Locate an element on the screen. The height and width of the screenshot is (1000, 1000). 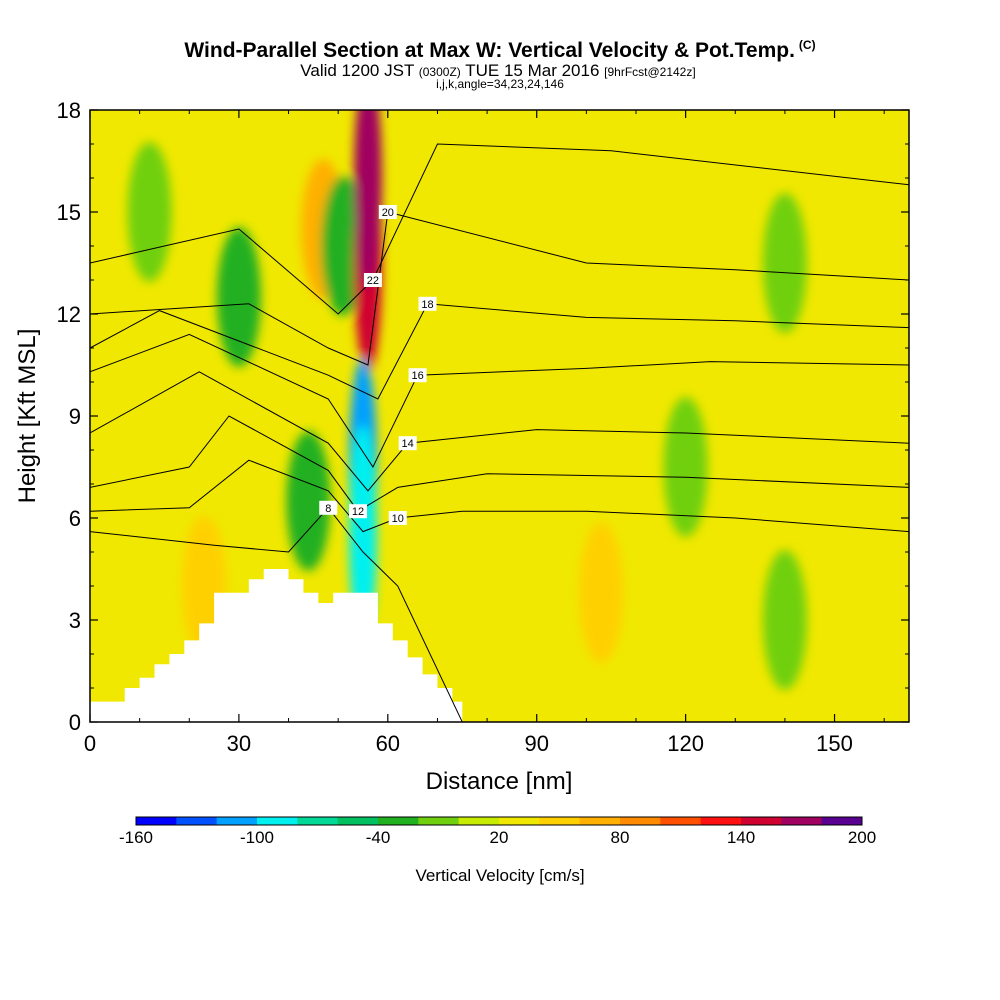
terrain-mask is located at coordinates (276, 645).